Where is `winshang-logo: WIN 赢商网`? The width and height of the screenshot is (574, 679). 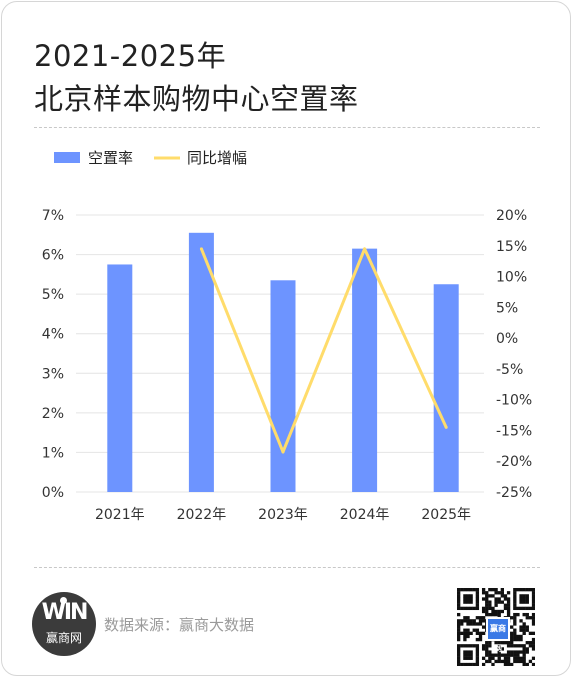
winshang-logo: WIN 赢商网 is located at coordinates (64, 624).